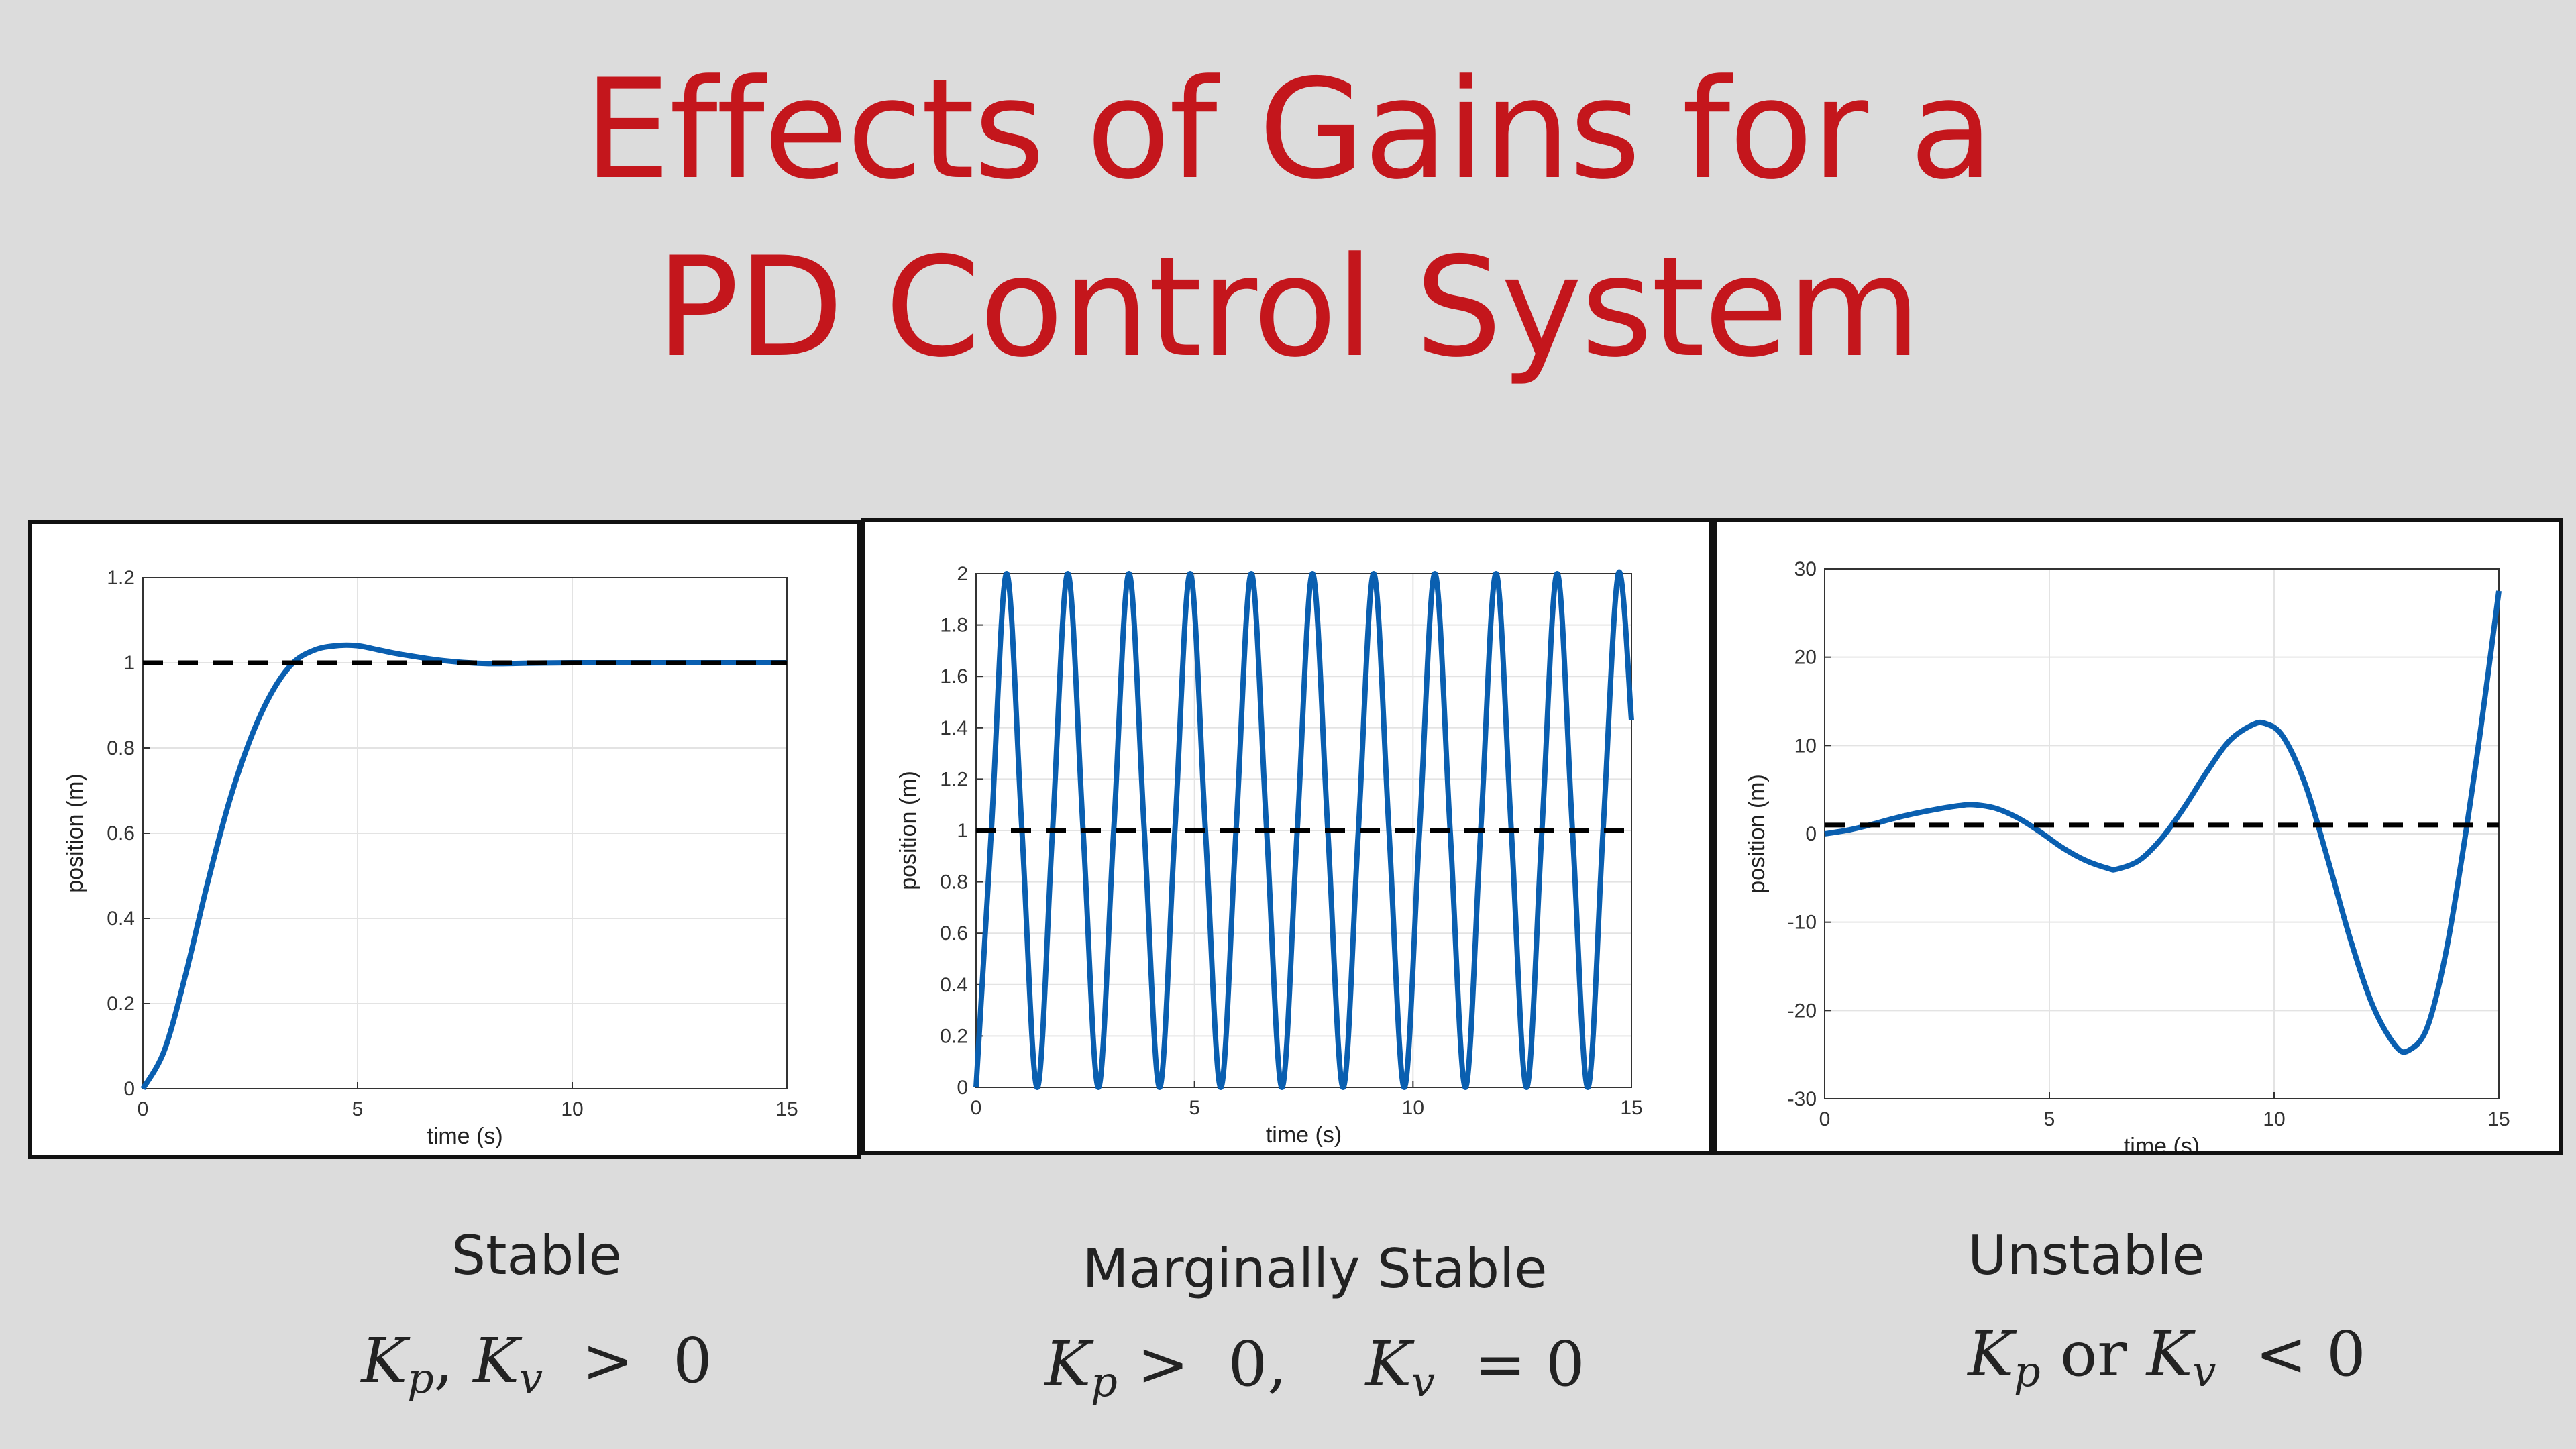 The width and height of the screenshot is (2576, 1449). Describe the element at coordinates (1315, 1269) in the screenshot. I see `caption-marginally-stable: Marginally Stable` at that location.